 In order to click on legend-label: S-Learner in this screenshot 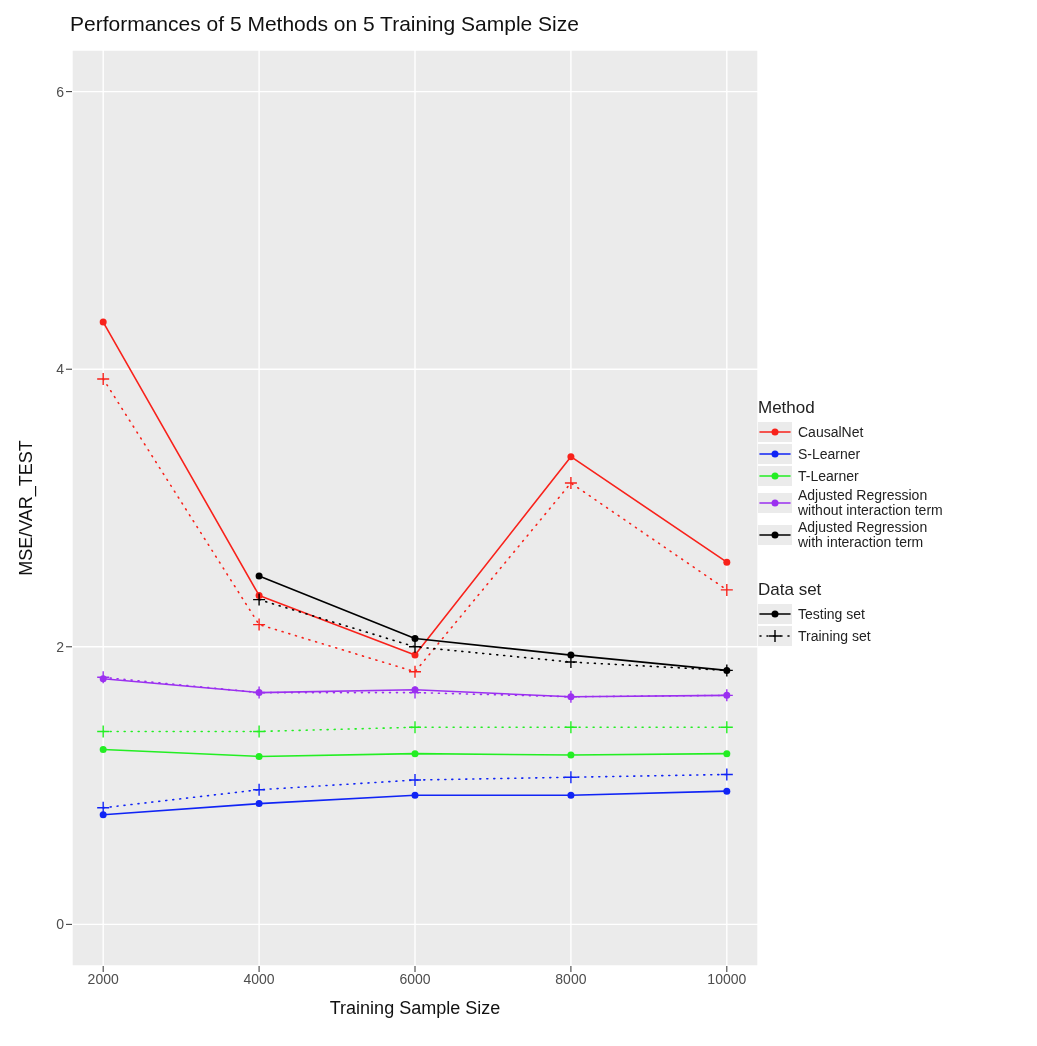, I will do `click(830, 453)`.